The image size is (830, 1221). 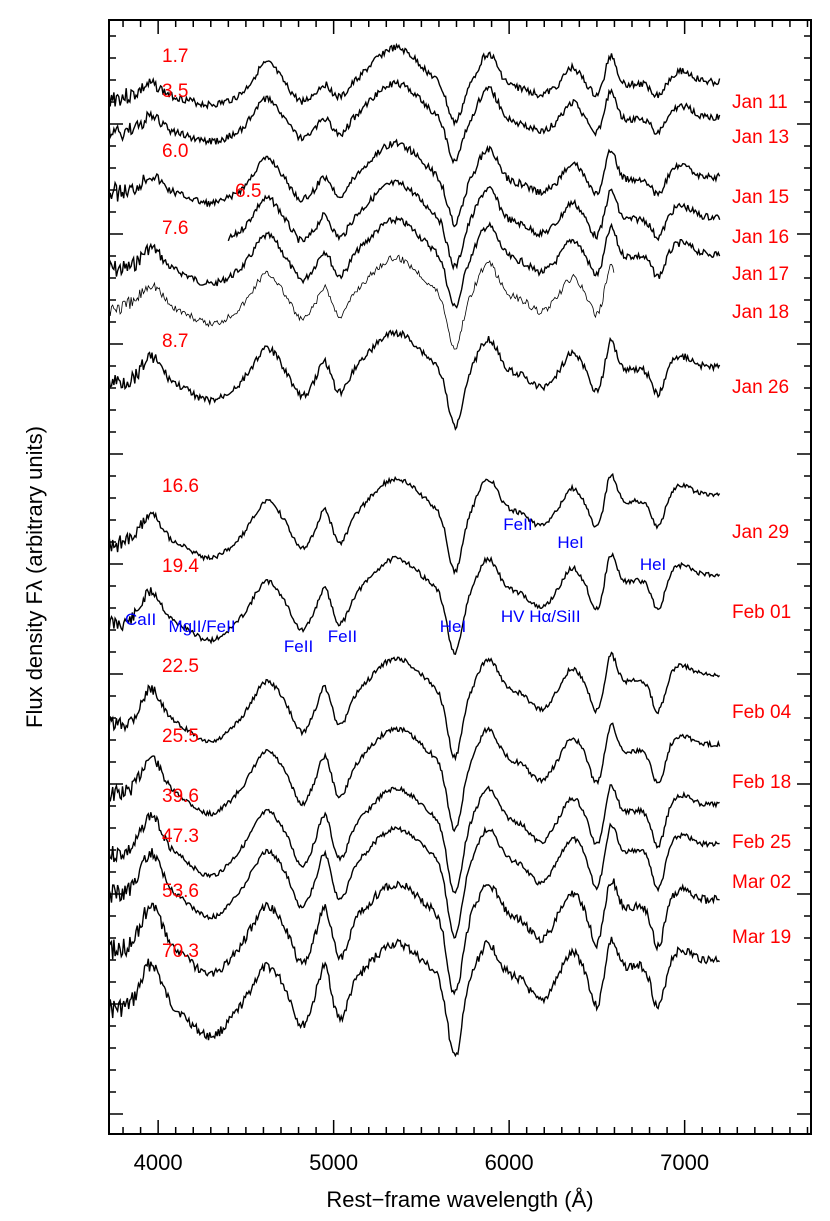 What do you see at coordinates (760, 197) in the screenshot?
I see `date-label: Jan 15` at bounding box center [760, 197].